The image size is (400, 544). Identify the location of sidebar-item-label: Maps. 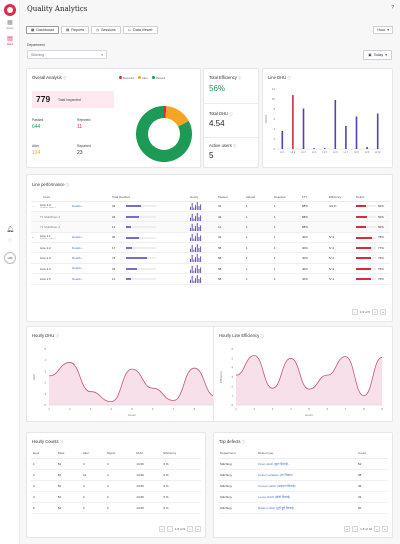
(10, 44).